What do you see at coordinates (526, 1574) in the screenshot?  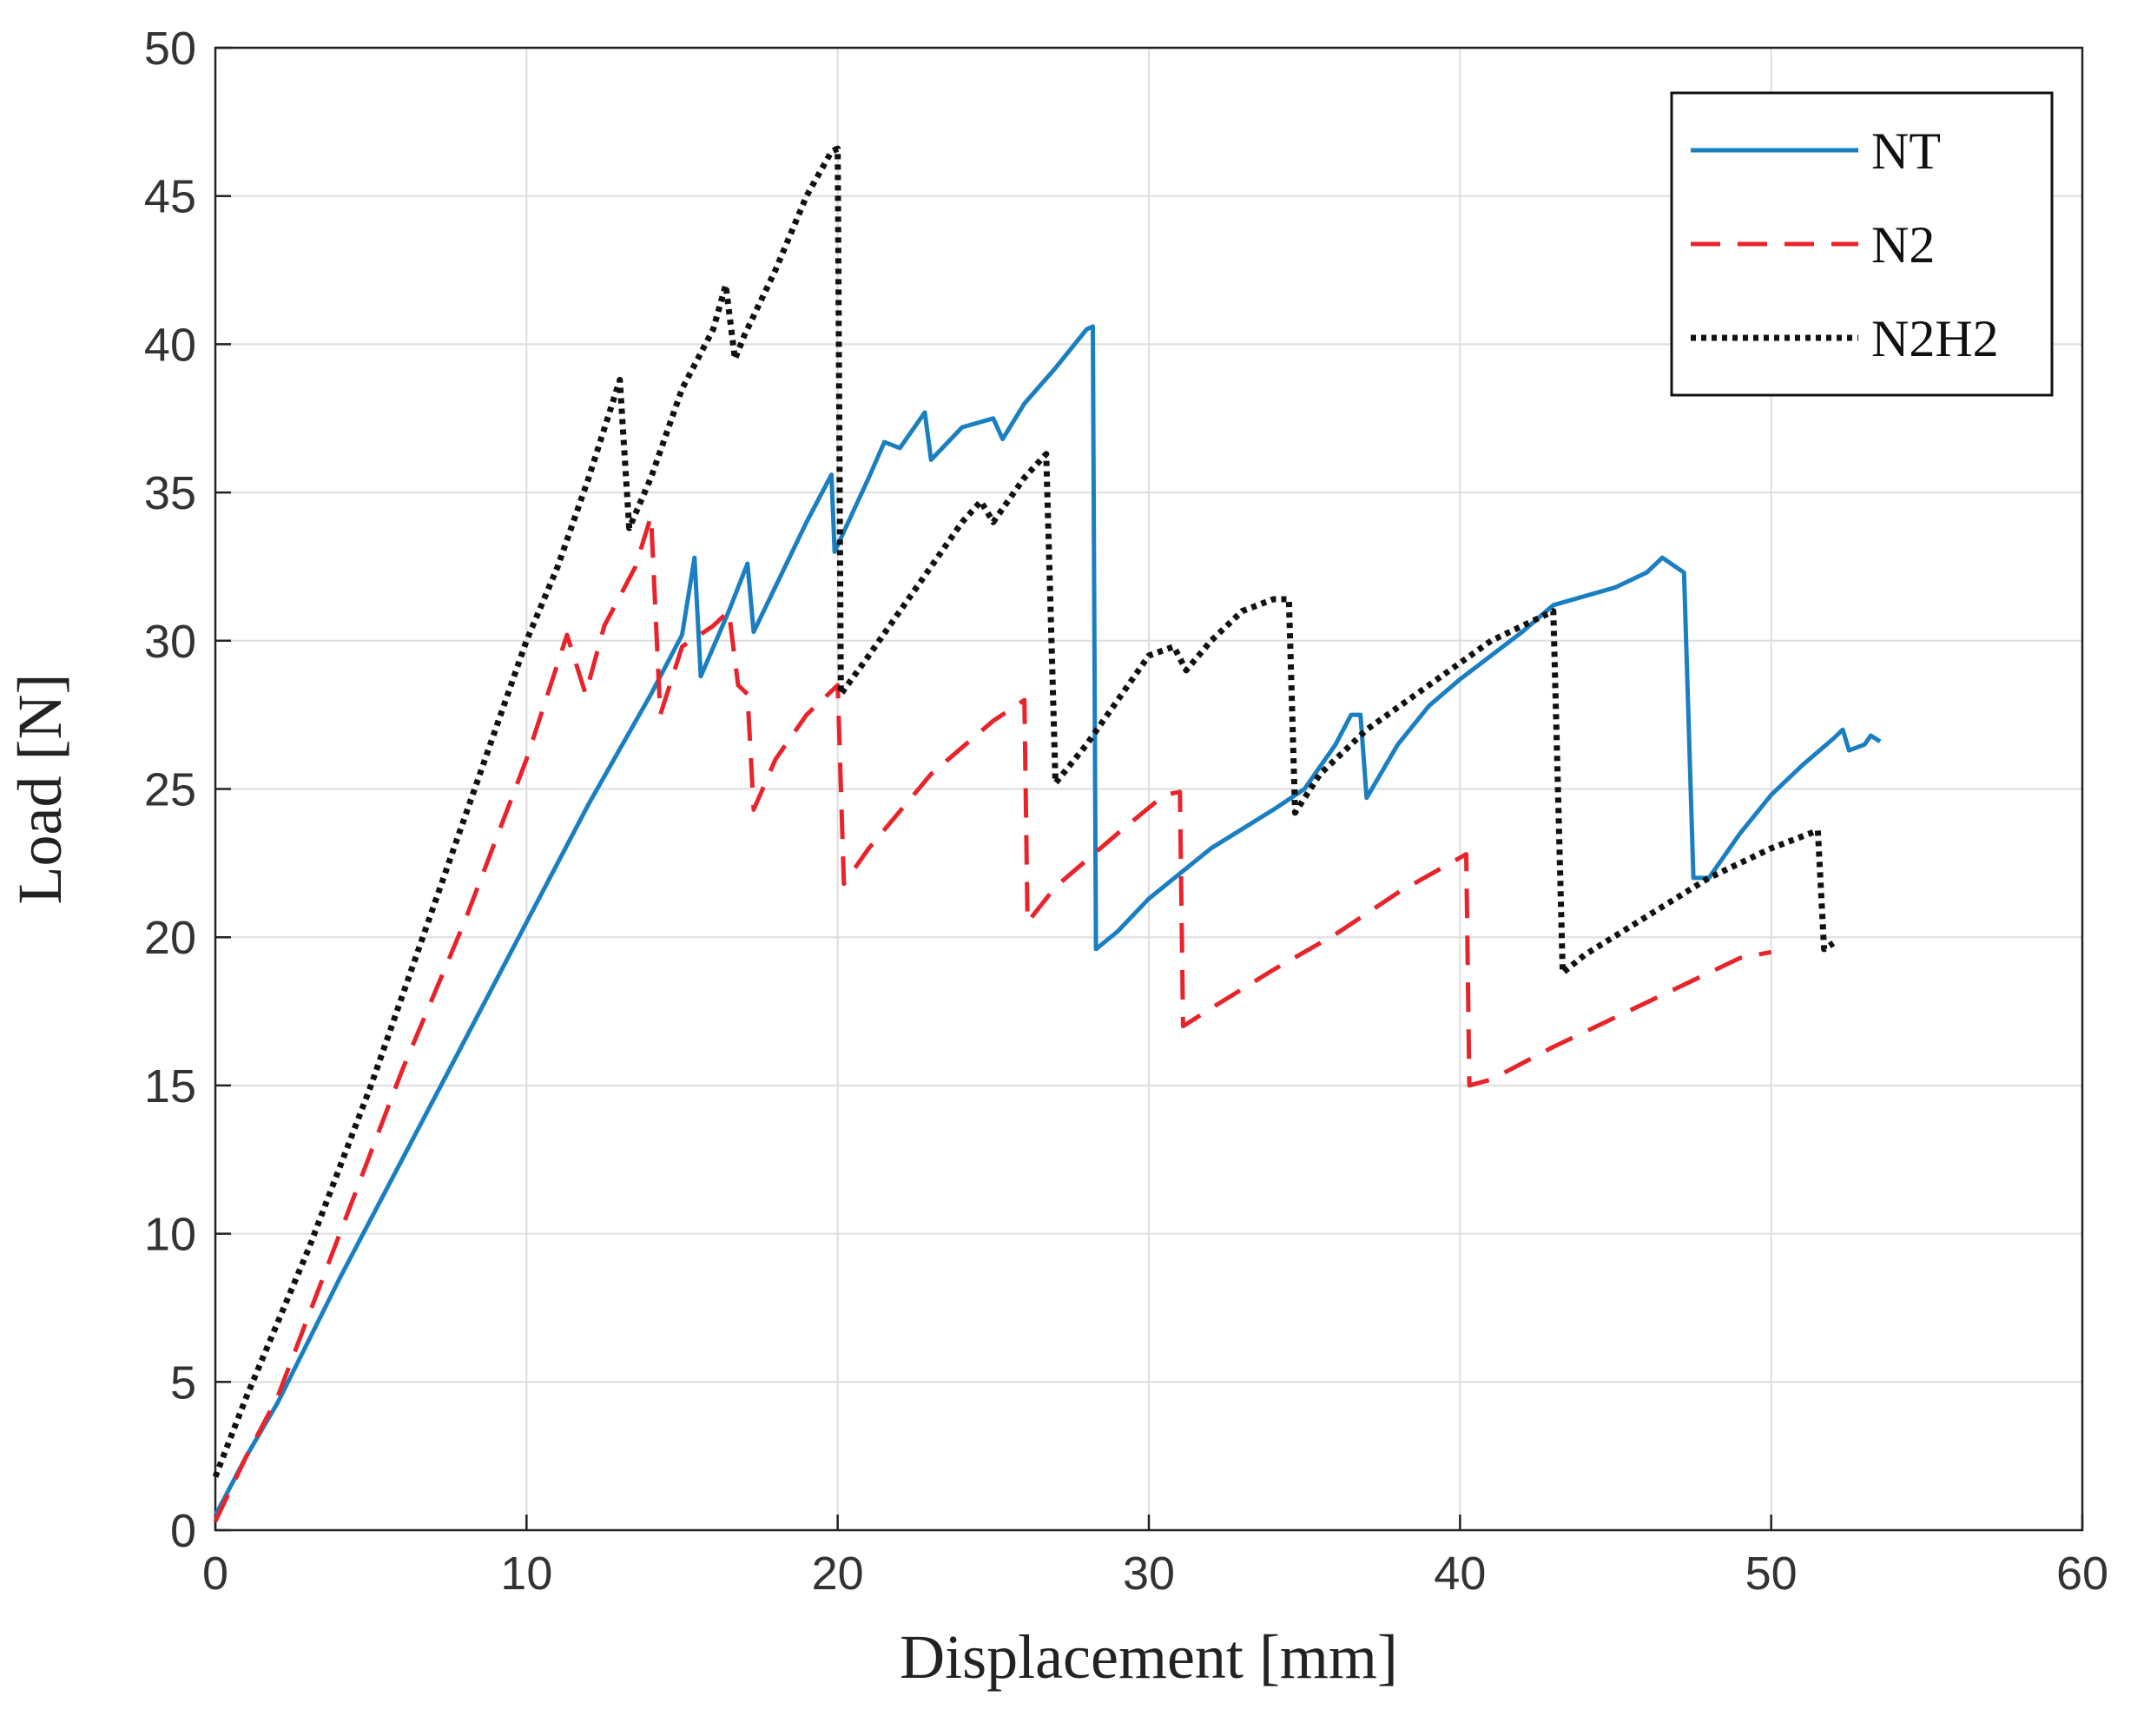 I see `x-tick-label: 10` at bounding box center [526, 1574].